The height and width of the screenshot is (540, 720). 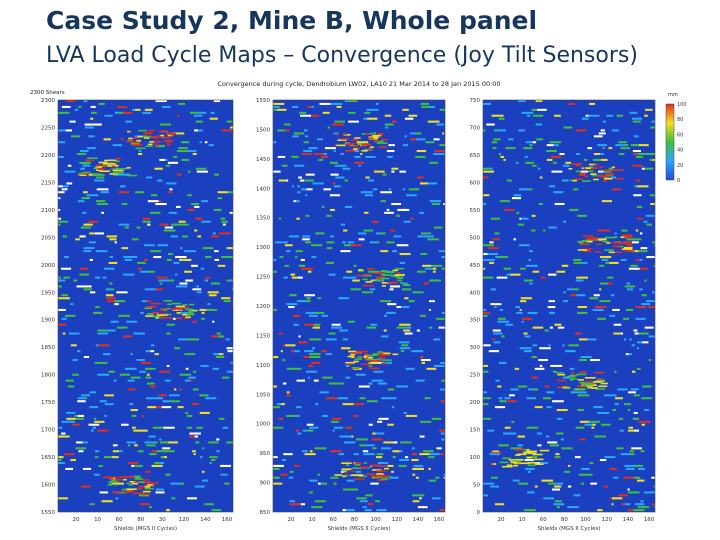 What do you see at coordinates (475, 348) in the screenshot?
I see `y-tick-label: 300` at bounding box center [475, 348].